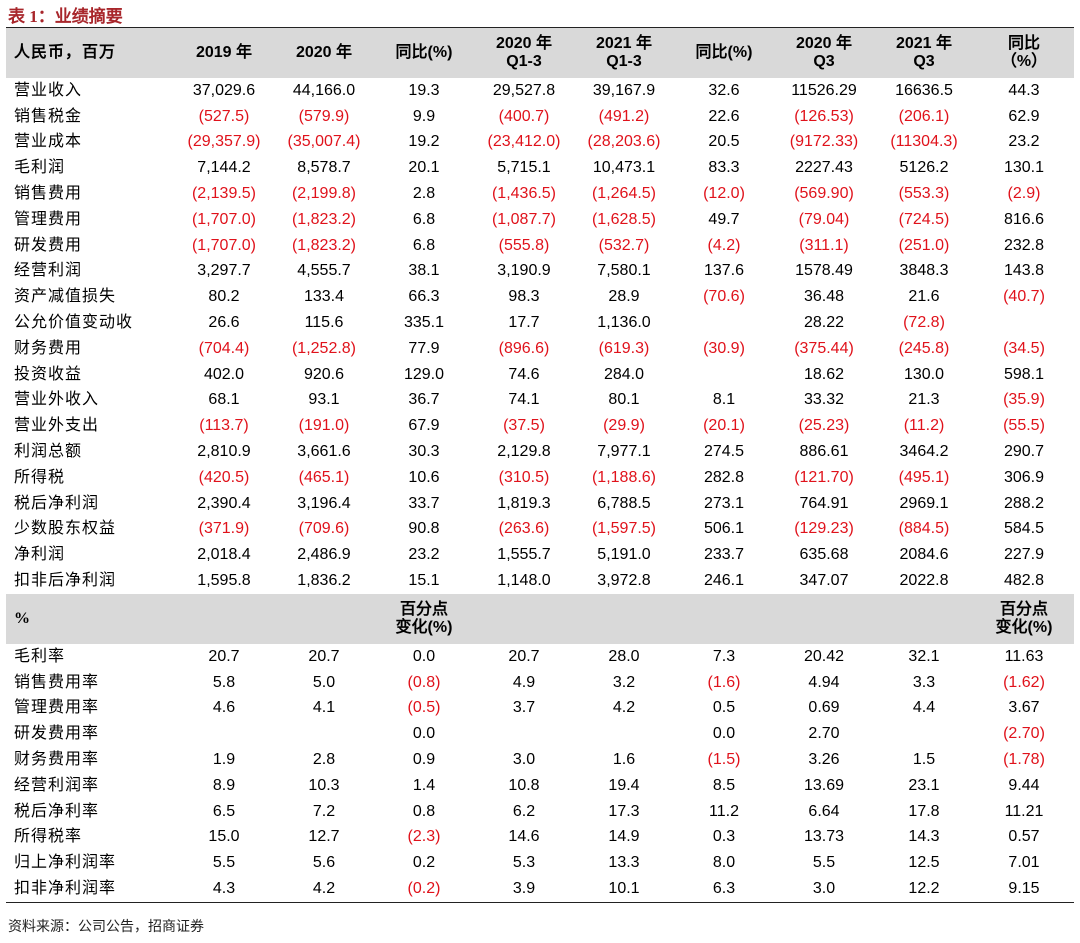 This screenshot has height=943, width=1080. What do you see at coordinates (48, 271) in the screenshot?
I see `row-label: 经营利润` at bounding box center [48, 271].